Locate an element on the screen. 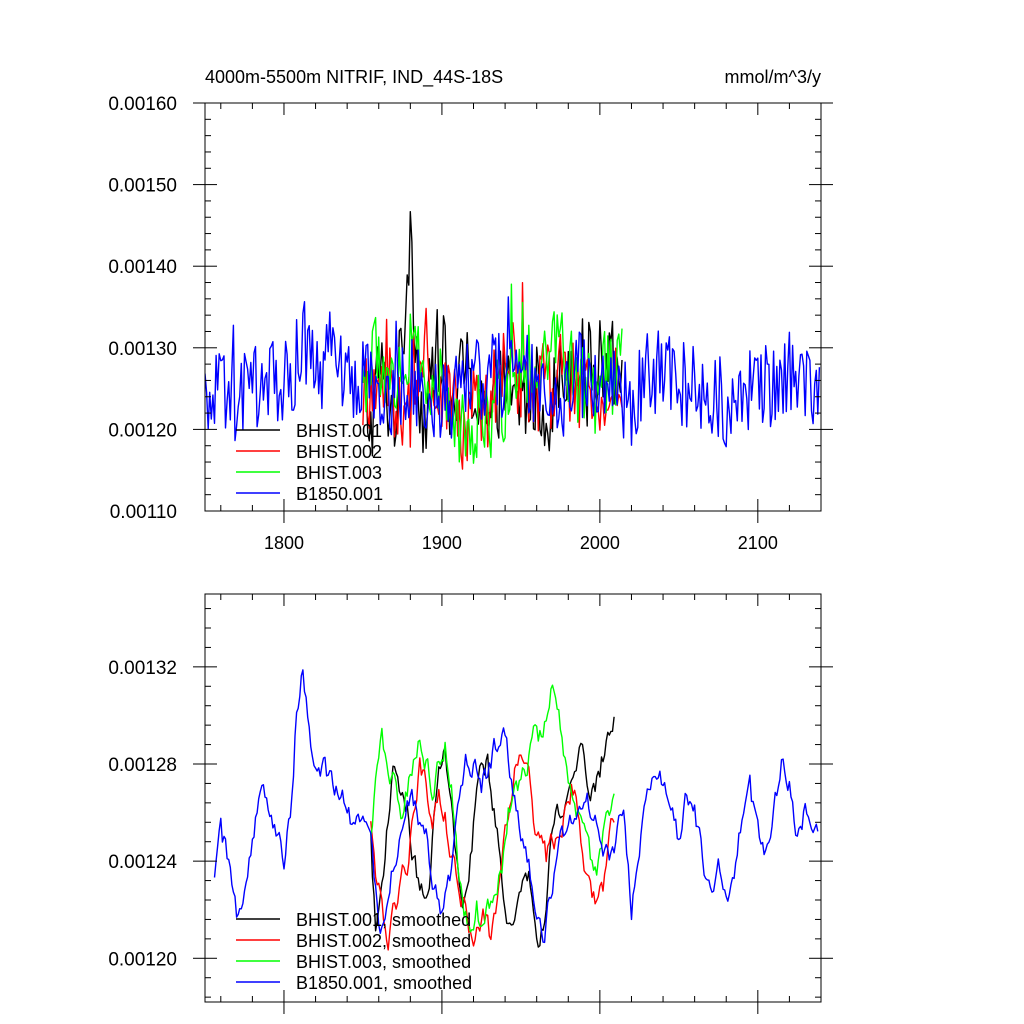 The width and height of the screenshot is (1024, 1024). y-tick-label: 0.00160 is located at coordinates (142, 104).